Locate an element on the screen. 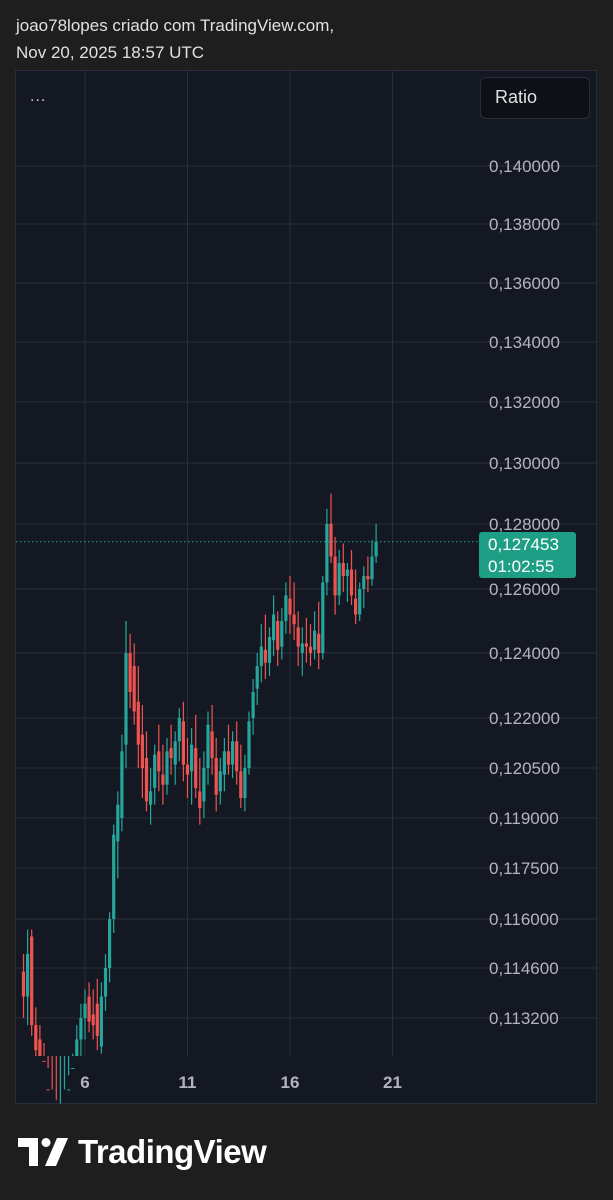 Image resolution: width=613 pixels, height=1200 pixels. y-axis-tick-label: 0,126000 is located at coordinates (524, 589).